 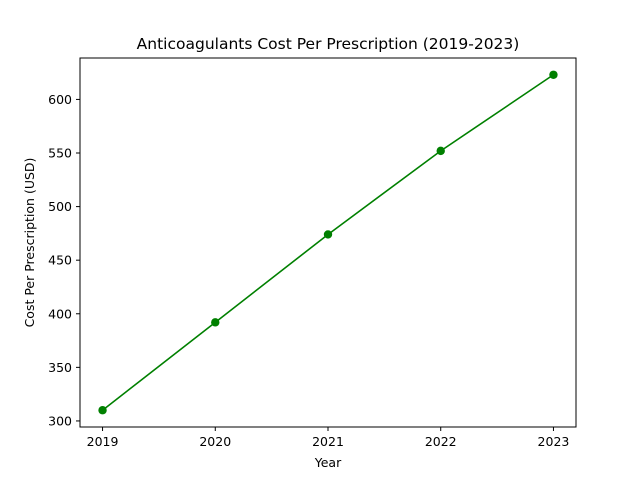 I want to click on x-axis-label: Year, so click(x=328, y=462).